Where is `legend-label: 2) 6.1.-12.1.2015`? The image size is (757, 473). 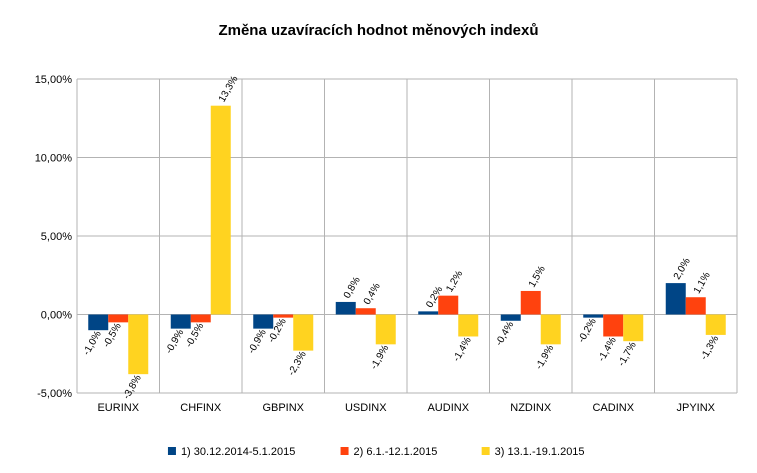 legend-label: 2) 6.1.-12.1.2015 is located at coordinates (396, 452).